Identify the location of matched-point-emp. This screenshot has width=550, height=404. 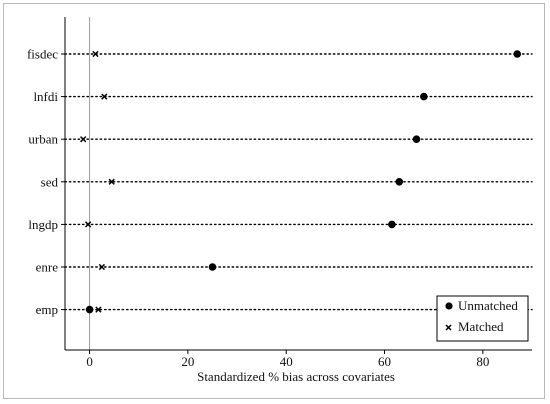
(98, 309).